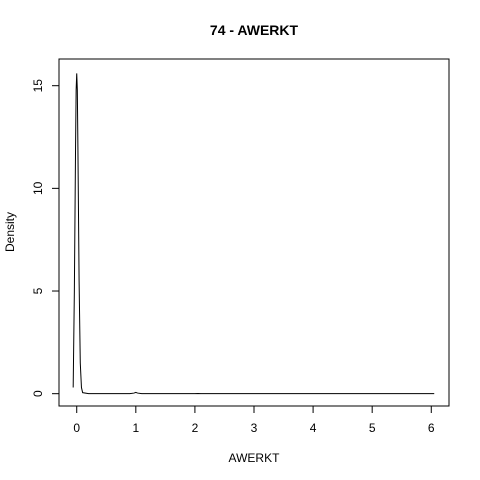 The image size is (480, 480). I want to click on y-tick-label: 15, so click(38, 86).